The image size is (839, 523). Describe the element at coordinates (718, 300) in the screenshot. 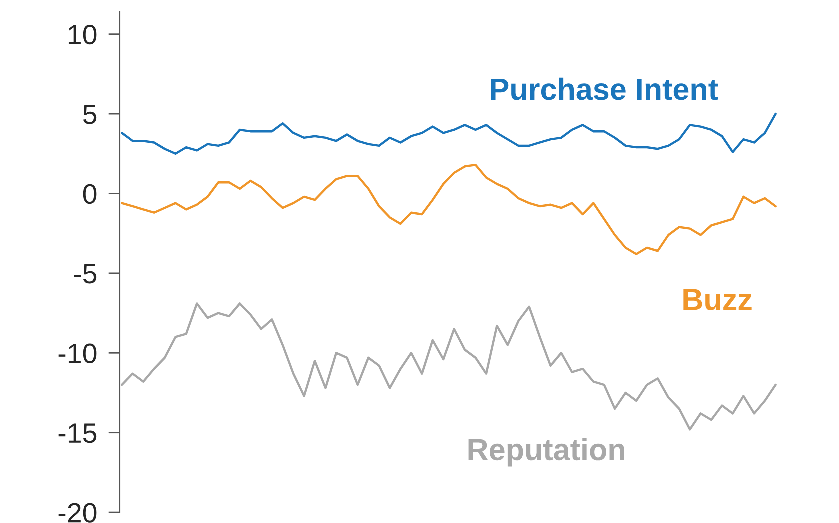

I see `series-label: Buzz` at that location.